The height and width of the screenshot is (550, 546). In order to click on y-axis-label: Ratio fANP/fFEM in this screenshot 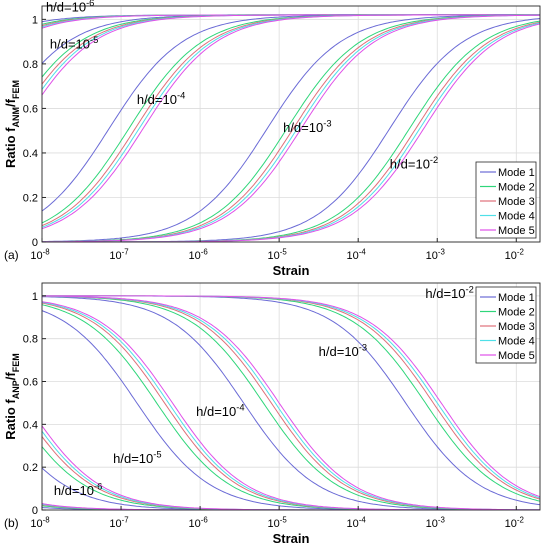, I will do `click(12, 396)`.